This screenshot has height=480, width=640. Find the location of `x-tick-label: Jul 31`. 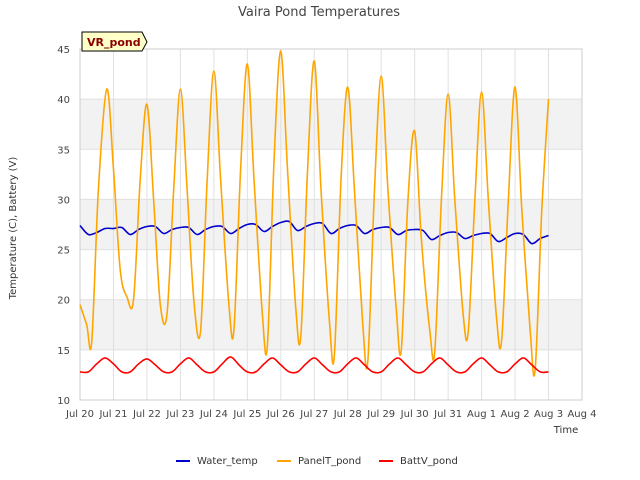

x-tick-label: Jul 31 is located at coordinates (447, 414).